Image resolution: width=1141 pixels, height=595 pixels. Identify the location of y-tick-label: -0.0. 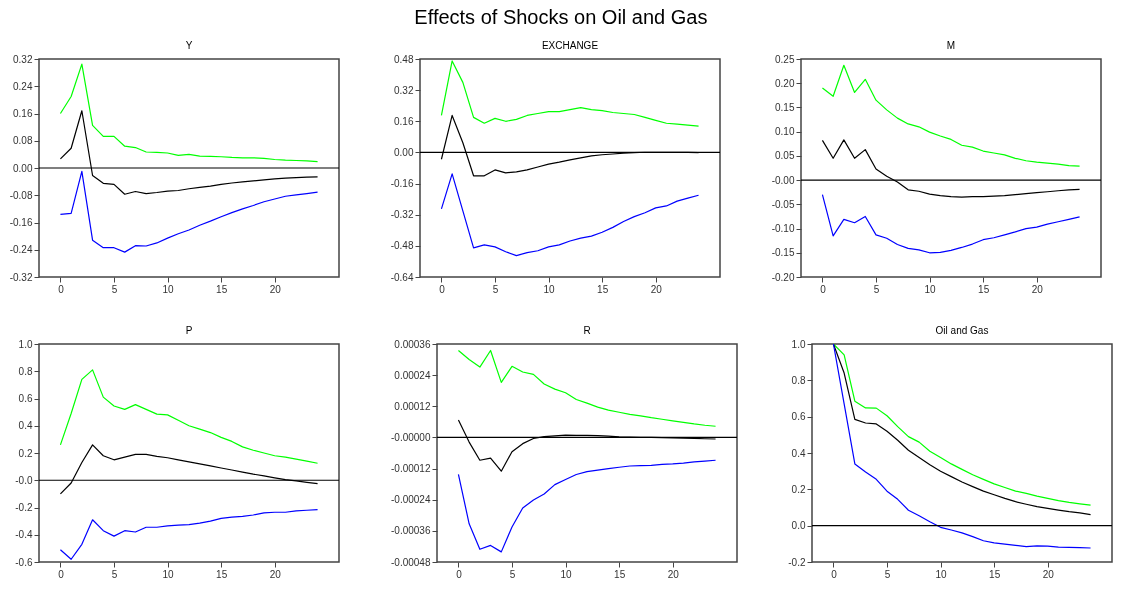
(24, 480).